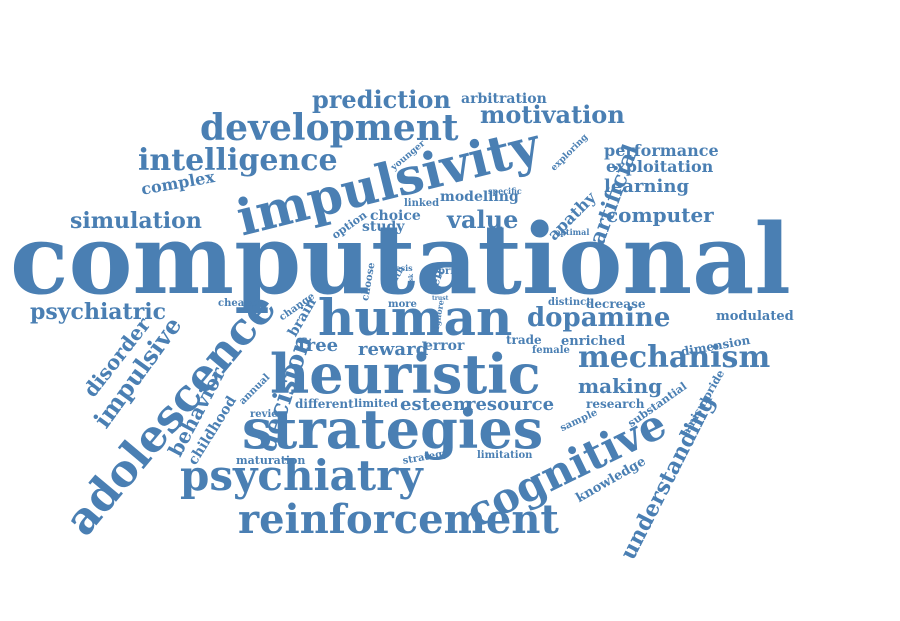 This screenshot has height=621, width=900. What do you see at coordinates (620, 386) in the screenshot?
I see `word-making: making` at bounding box center [620, 386].